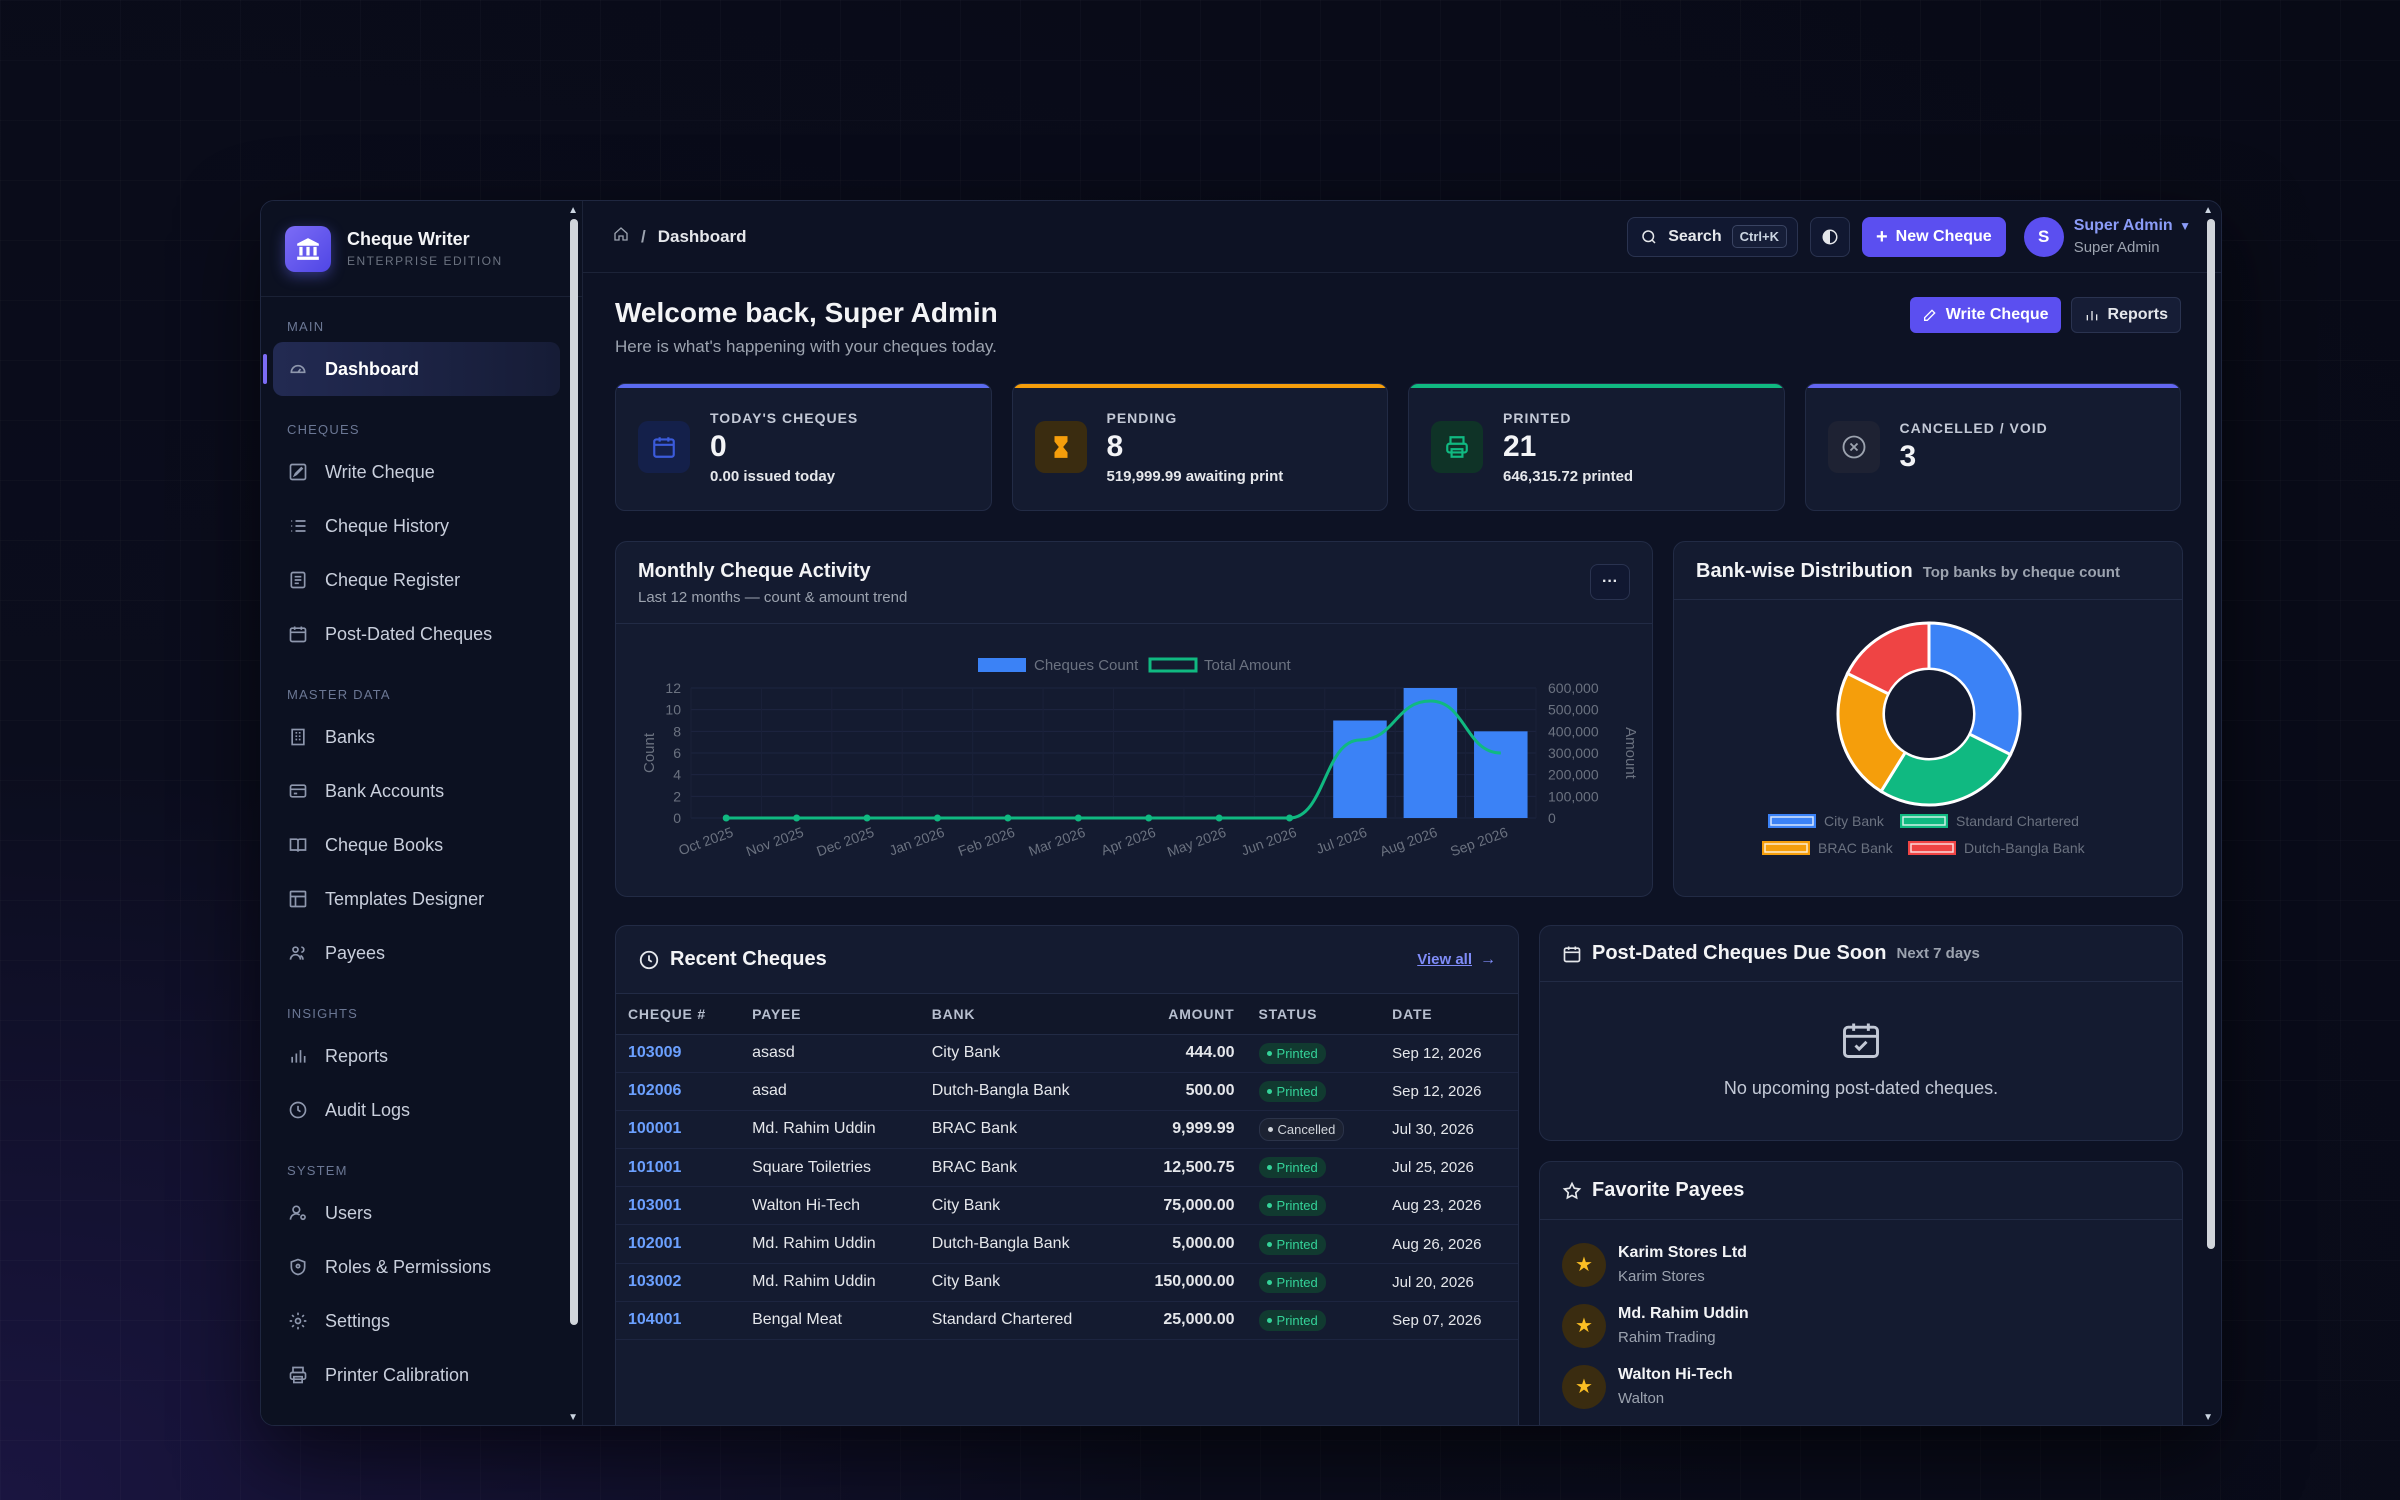  I want to click on sidebar-item-templates-designer: Templates Designer, so click(416, 899).